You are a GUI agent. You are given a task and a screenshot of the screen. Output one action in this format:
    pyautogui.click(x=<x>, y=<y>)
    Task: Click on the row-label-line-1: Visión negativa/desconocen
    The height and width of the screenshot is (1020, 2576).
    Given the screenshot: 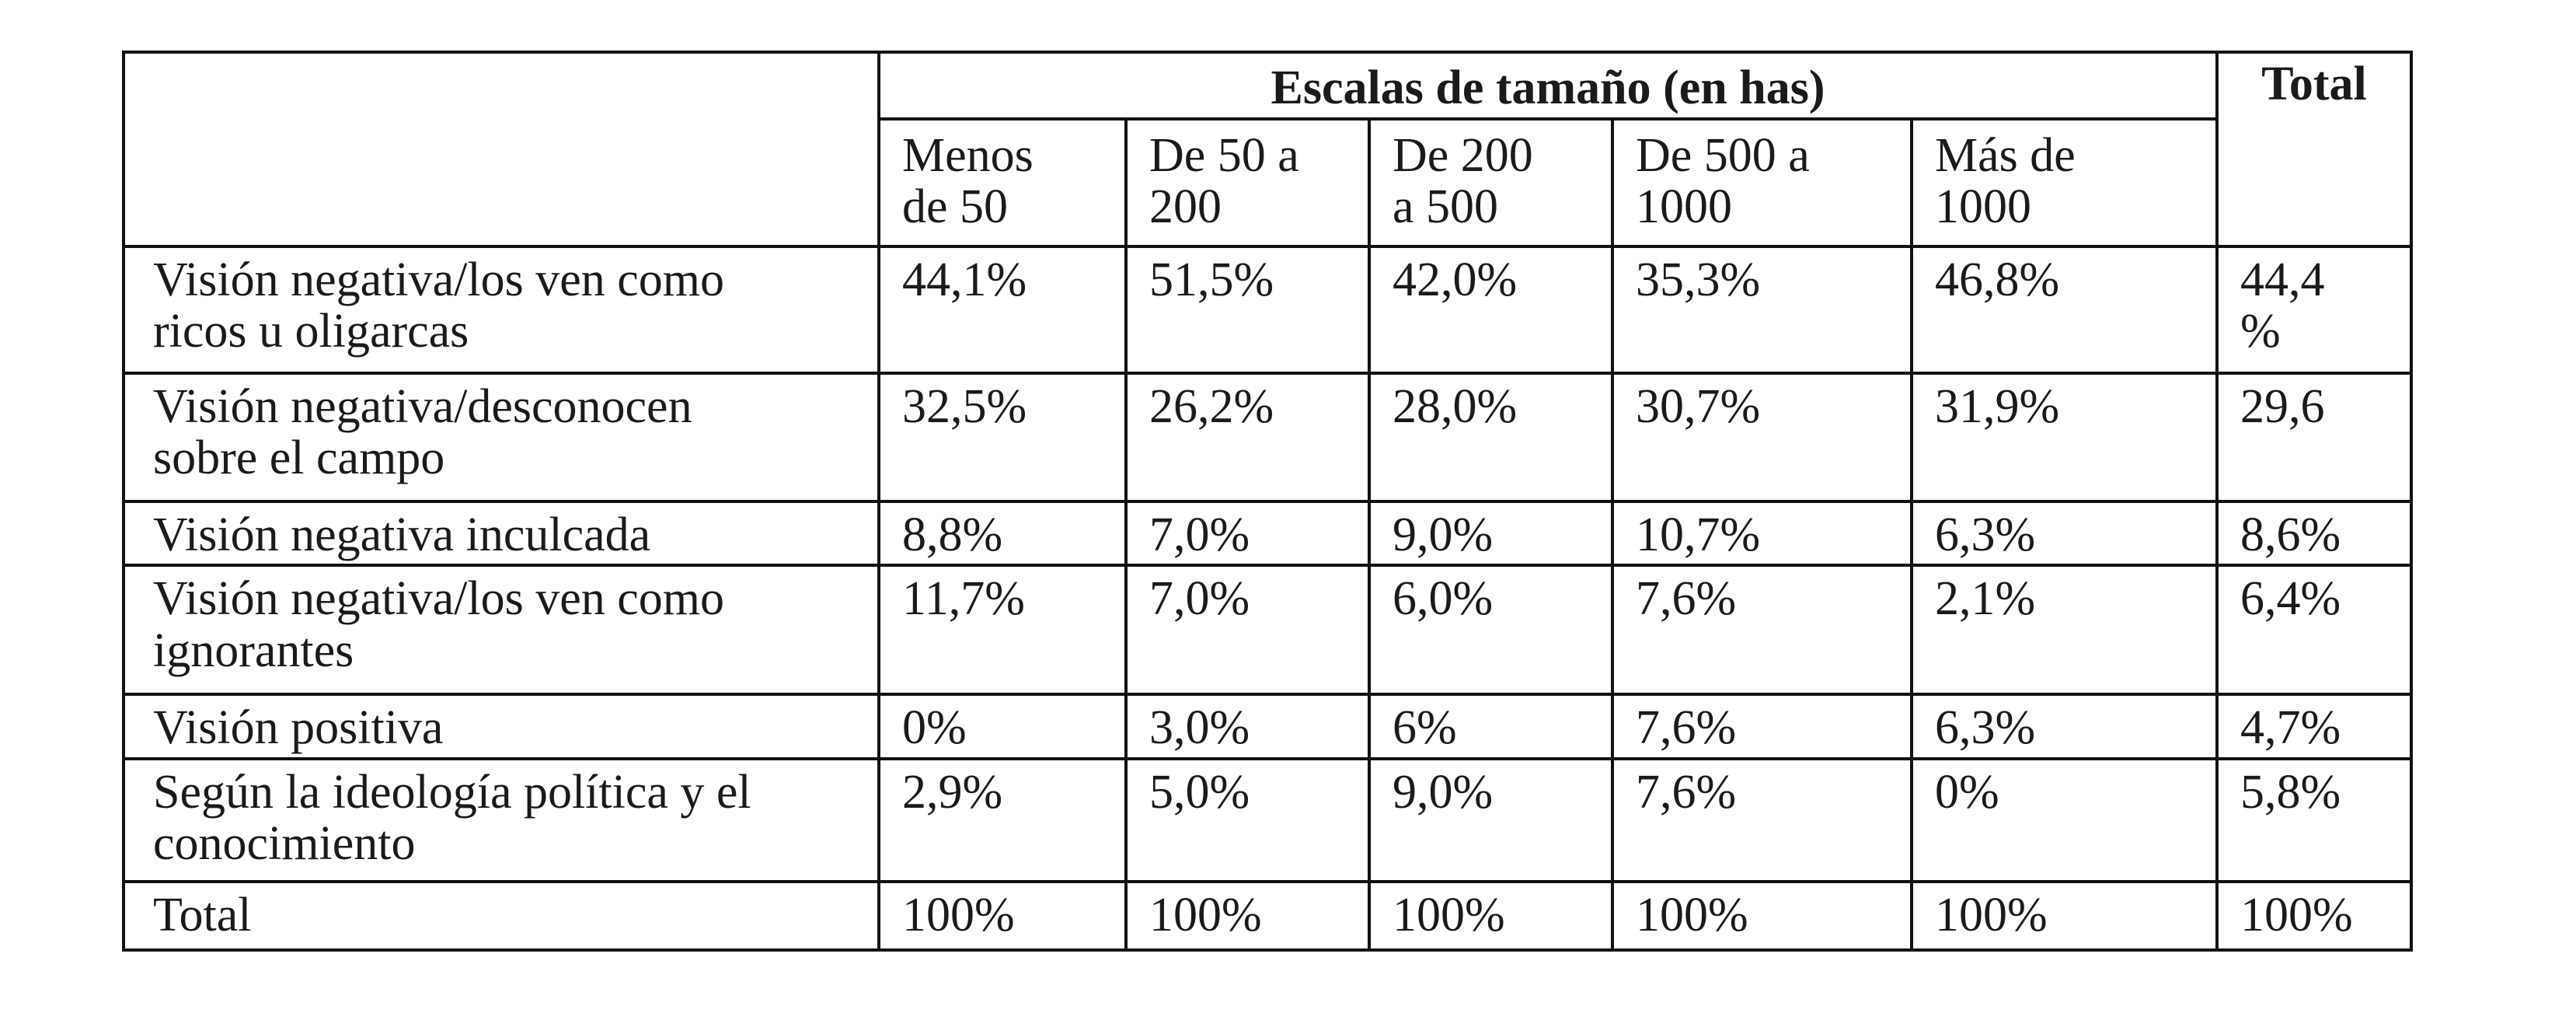 What is the action you would take?
    pyautogui.click(x=422, y=406)
    